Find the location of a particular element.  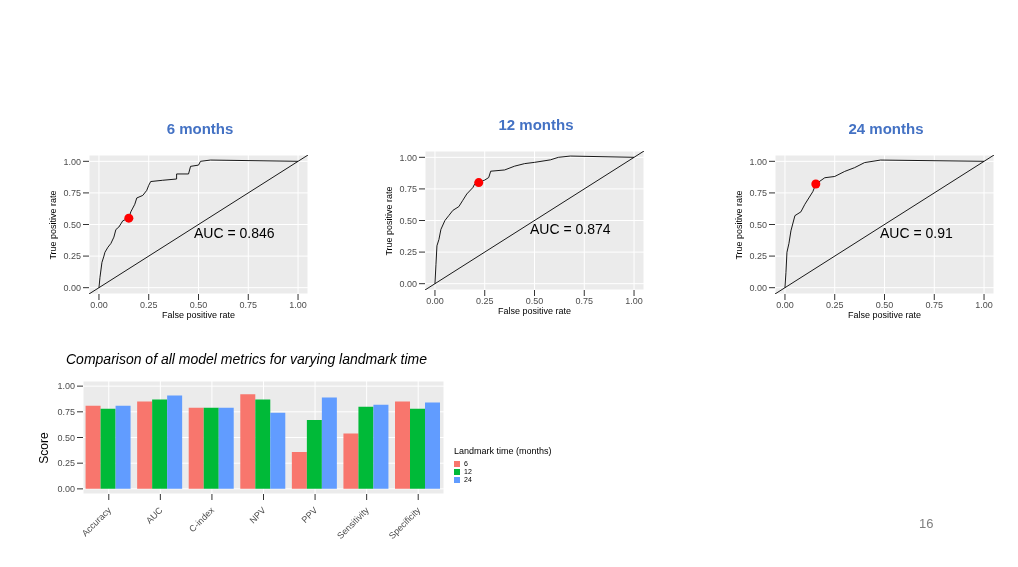

chart-title: 6 months is located at coordinates (200, 129).